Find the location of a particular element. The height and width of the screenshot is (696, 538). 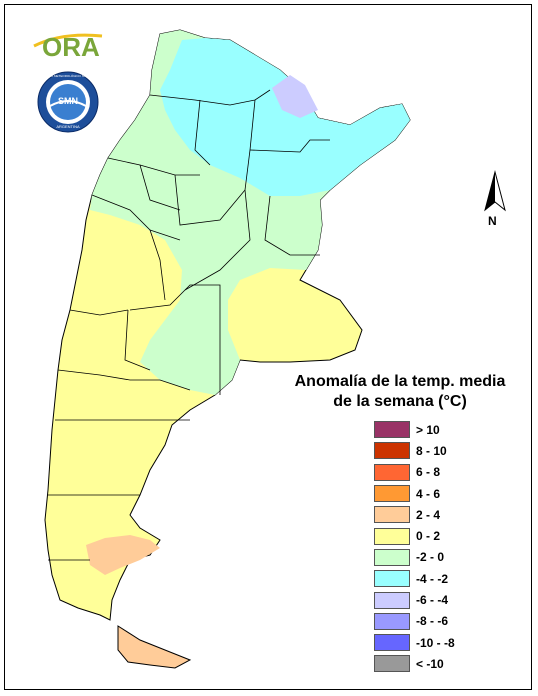

legend-label: > 10 is located at coordinates (428, 429).